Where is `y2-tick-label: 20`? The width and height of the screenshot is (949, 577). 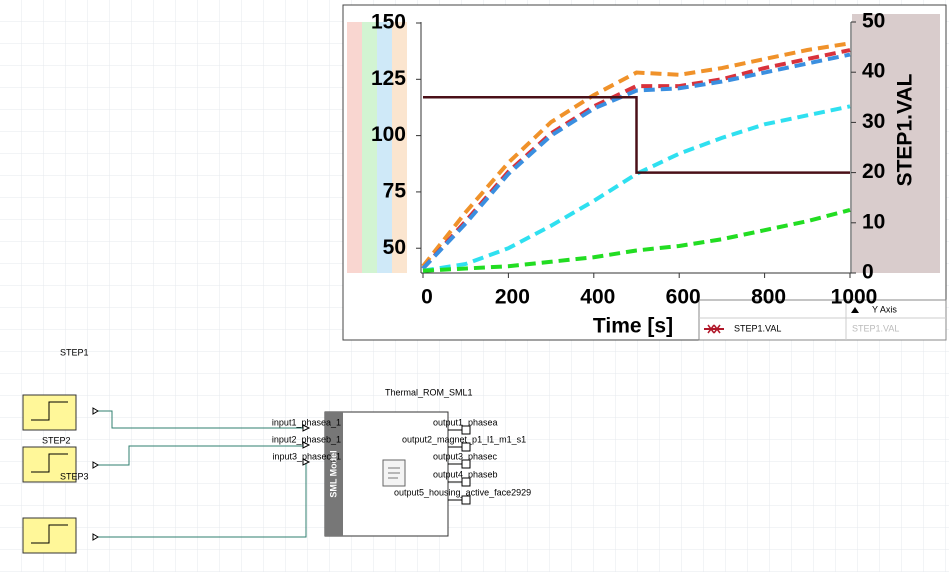 y2-tick-label: 20 is located at coordinates (873, 171).